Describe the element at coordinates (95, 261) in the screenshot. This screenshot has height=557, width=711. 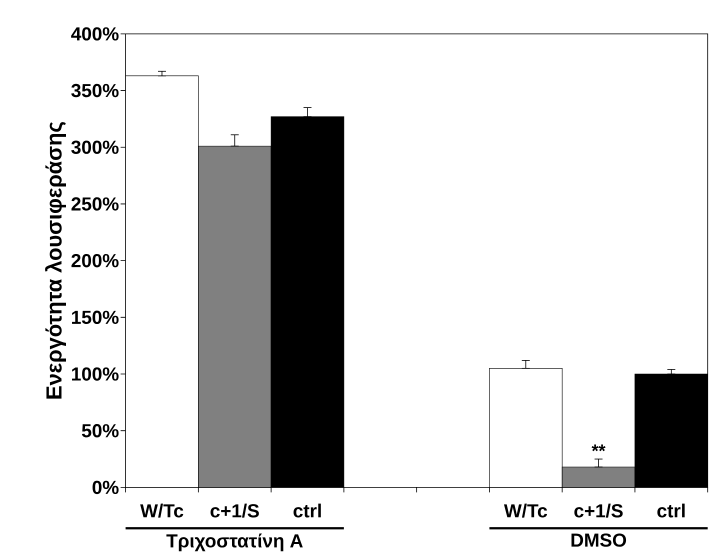
I see `y-tick-label: 200%` at that location.